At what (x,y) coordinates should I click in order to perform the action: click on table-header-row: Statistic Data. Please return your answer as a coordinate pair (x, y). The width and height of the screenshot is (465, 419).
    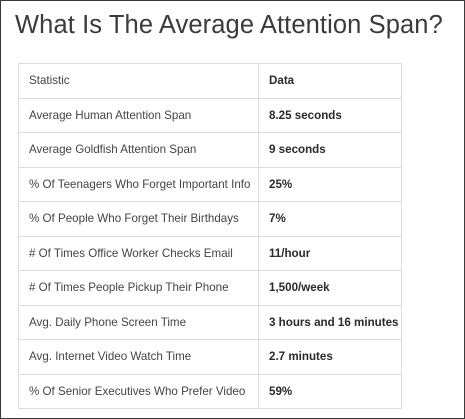
    Looking at the image, I should click on (210, 81).